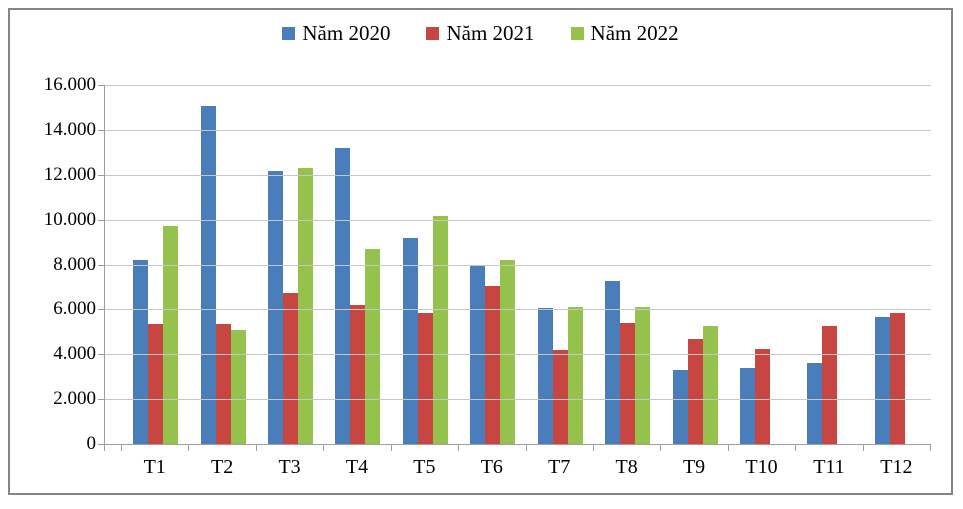 This screenshot has height=509, width=963. What do you see at coordinates (238, 386) in the screenshot?
I see `bar-series3-t2` at bounding box center [238, 386].